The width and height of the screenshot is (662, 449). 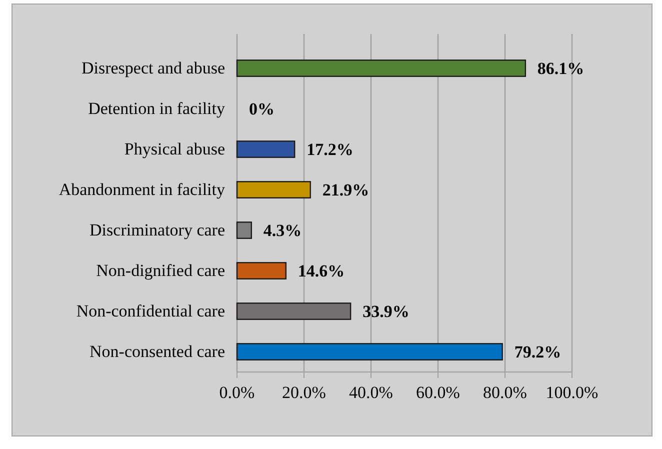 I want to click on y-tick-label: Abandonment in facility, so click(x=142, y=190).